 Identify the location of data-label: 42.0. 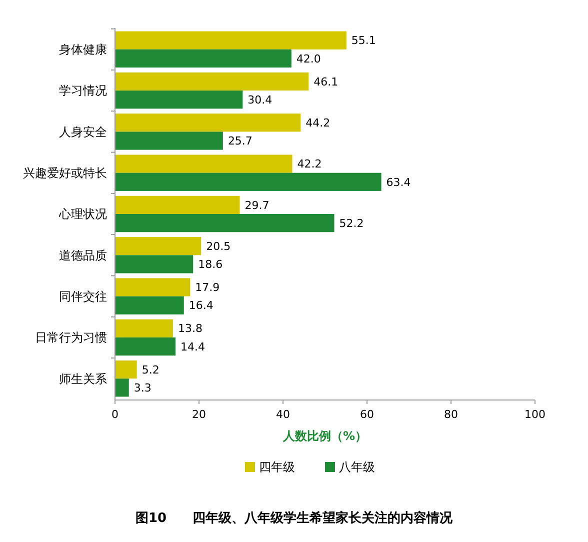
(308, 59).